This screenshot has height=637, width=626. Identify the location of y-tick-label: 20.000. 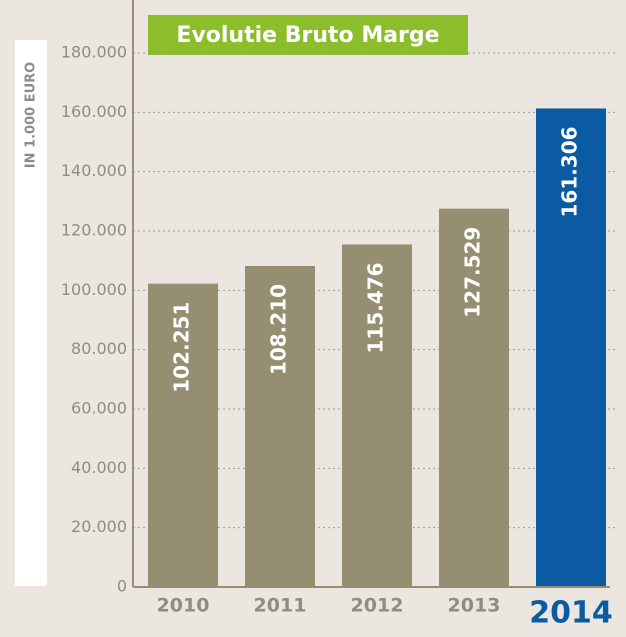
(99, 526).